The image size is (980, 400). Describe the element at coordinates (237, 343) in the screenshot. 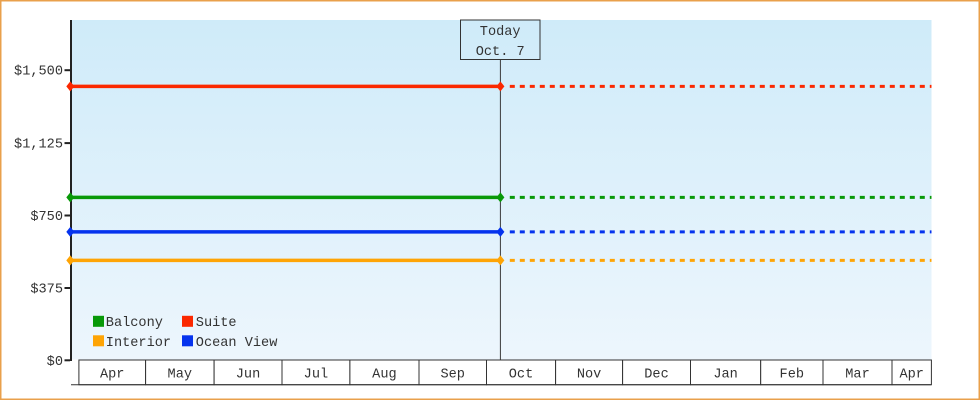

I see `svg-text: Ocean View` at that location.